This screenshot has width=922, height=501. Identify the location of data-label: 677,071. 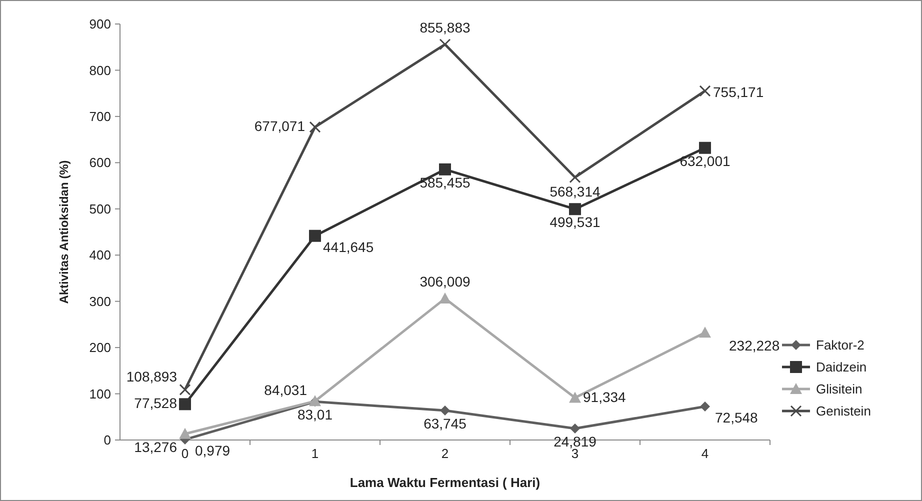
(280, 126).